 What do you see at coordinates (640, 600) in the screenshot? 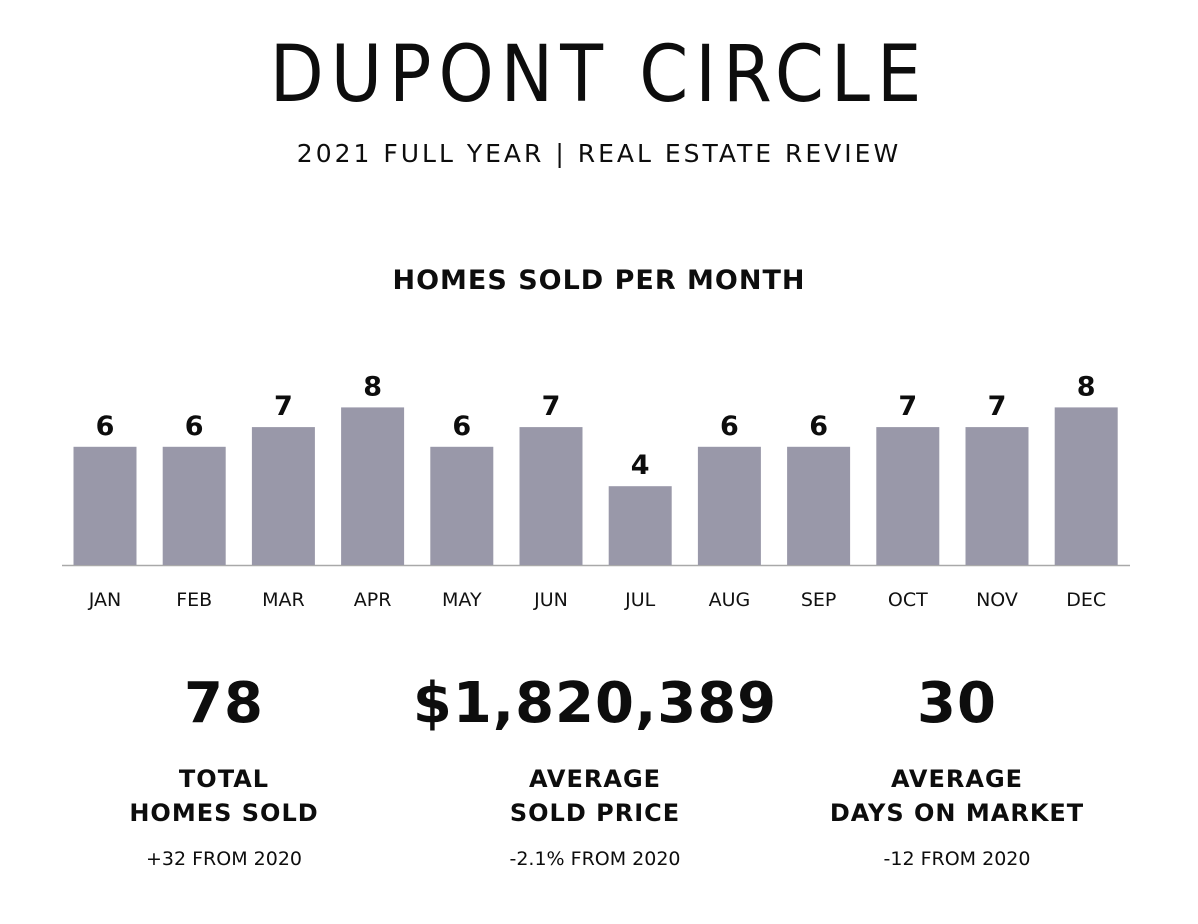
I see `x-tick-label-jul: JUL` at bounding box center [640, 600].